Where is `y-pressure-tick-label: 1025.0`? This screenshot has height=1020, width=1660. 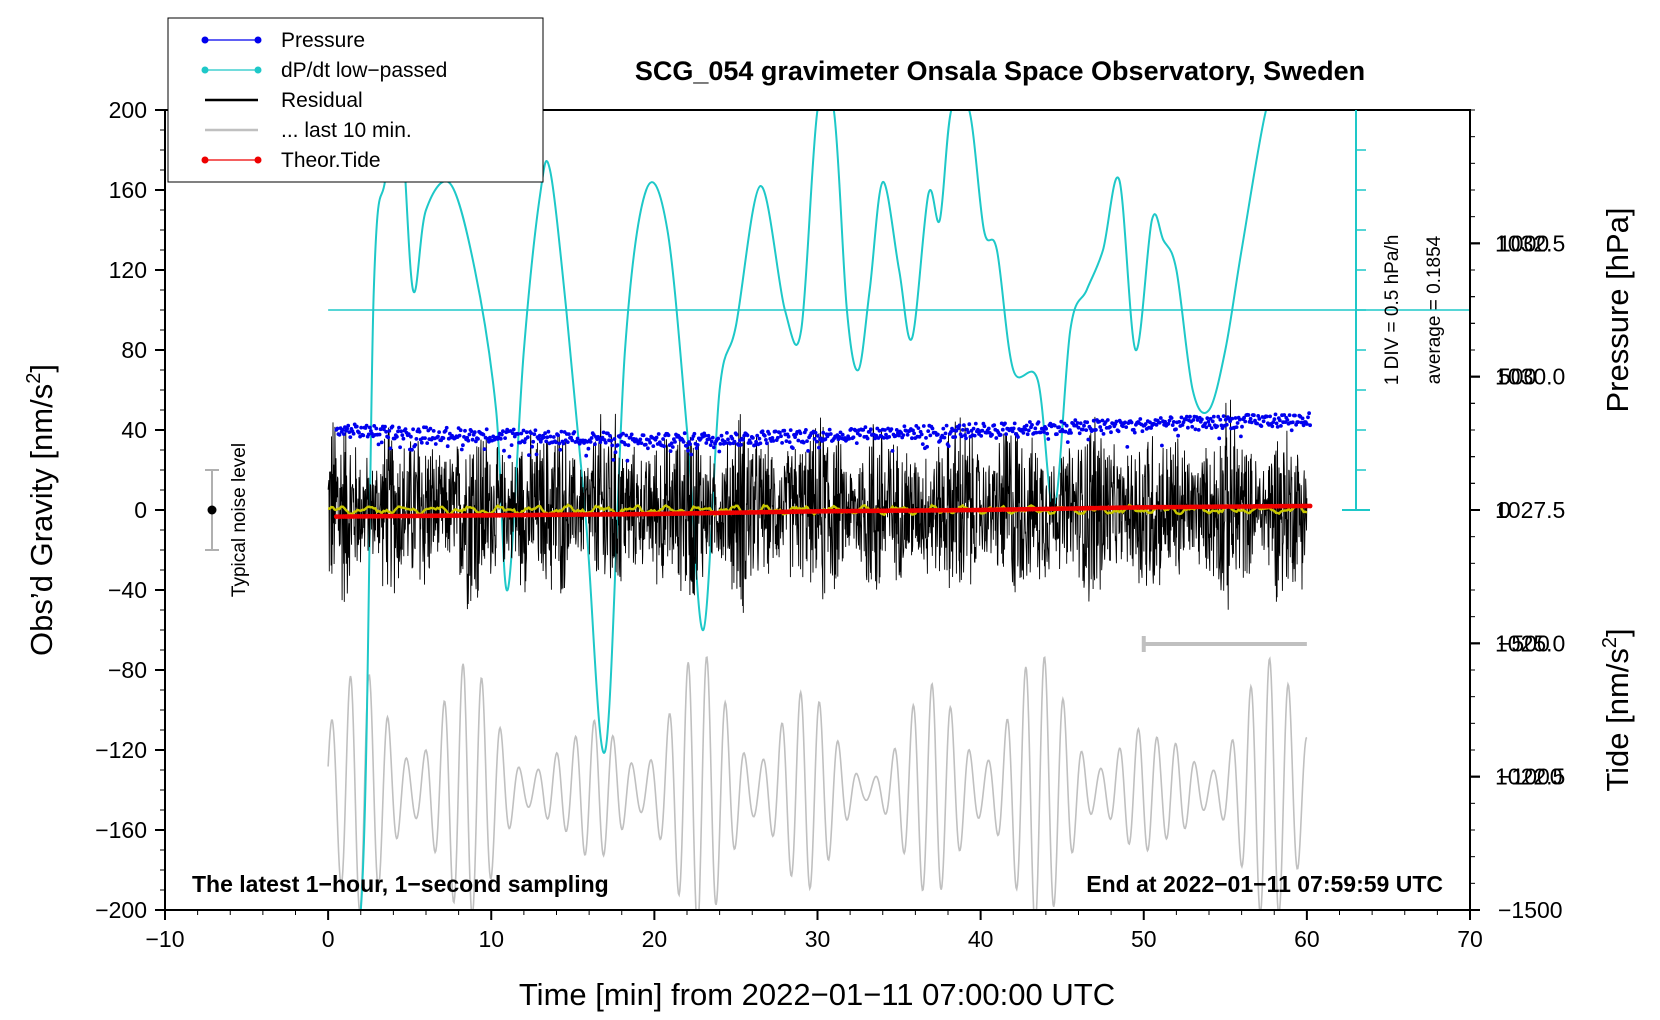
y-pressure-tick-label: 1025.0 is located at coordinates (1530, 643).